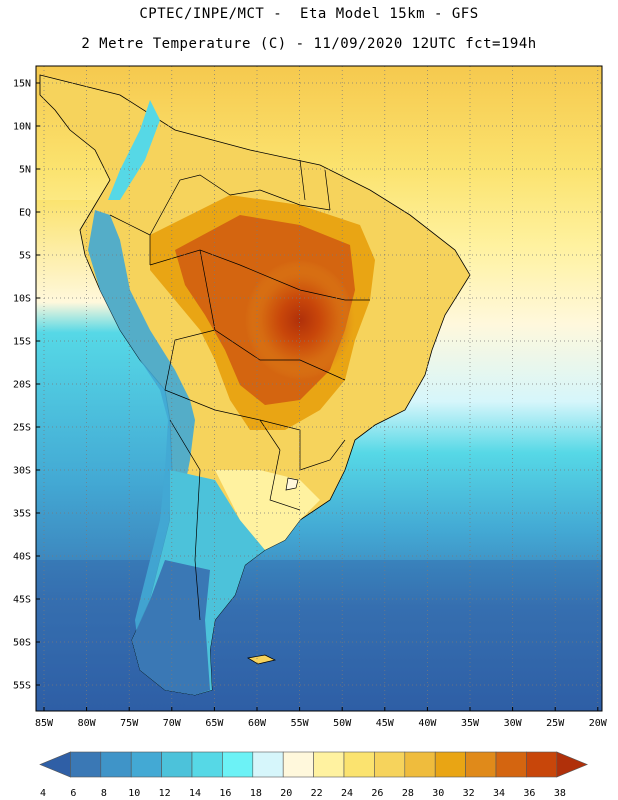  I want to click on legend-label: 10, so click(134, 793).